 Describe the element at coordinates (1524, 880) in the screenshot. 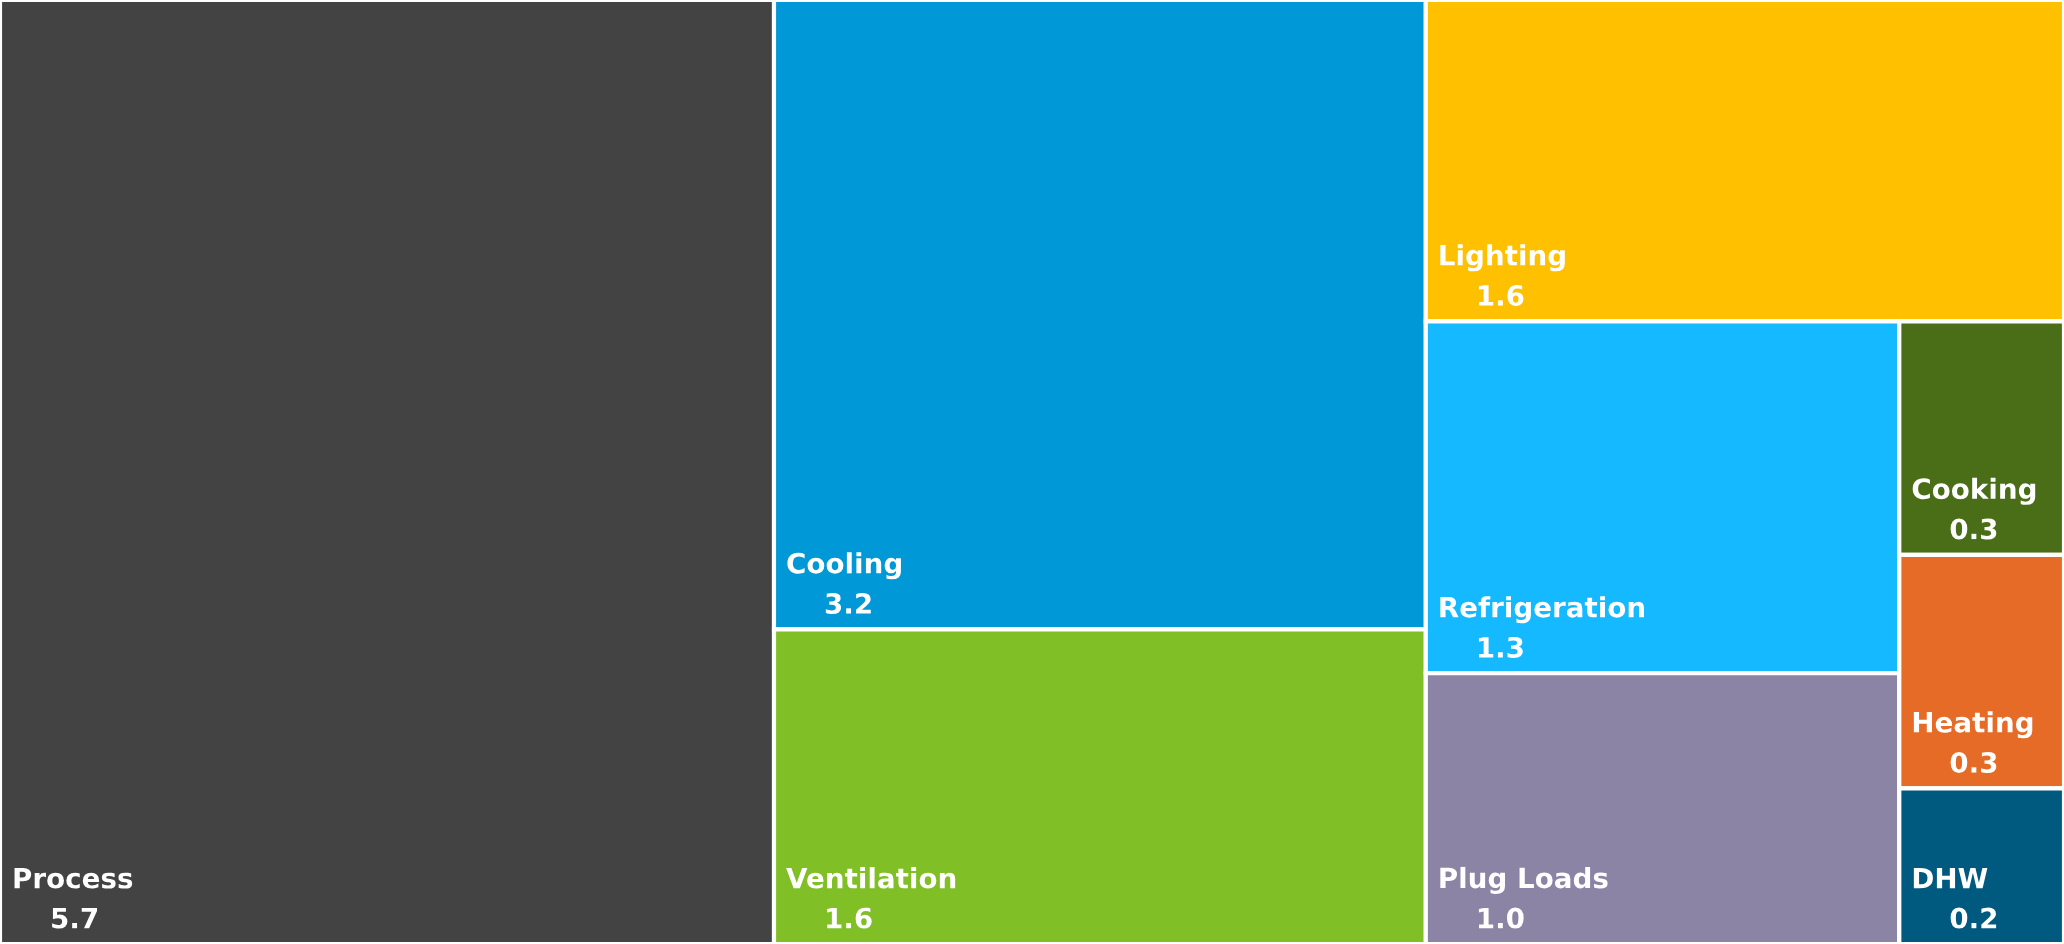

I see `category-label: Plug Loads` at that location.